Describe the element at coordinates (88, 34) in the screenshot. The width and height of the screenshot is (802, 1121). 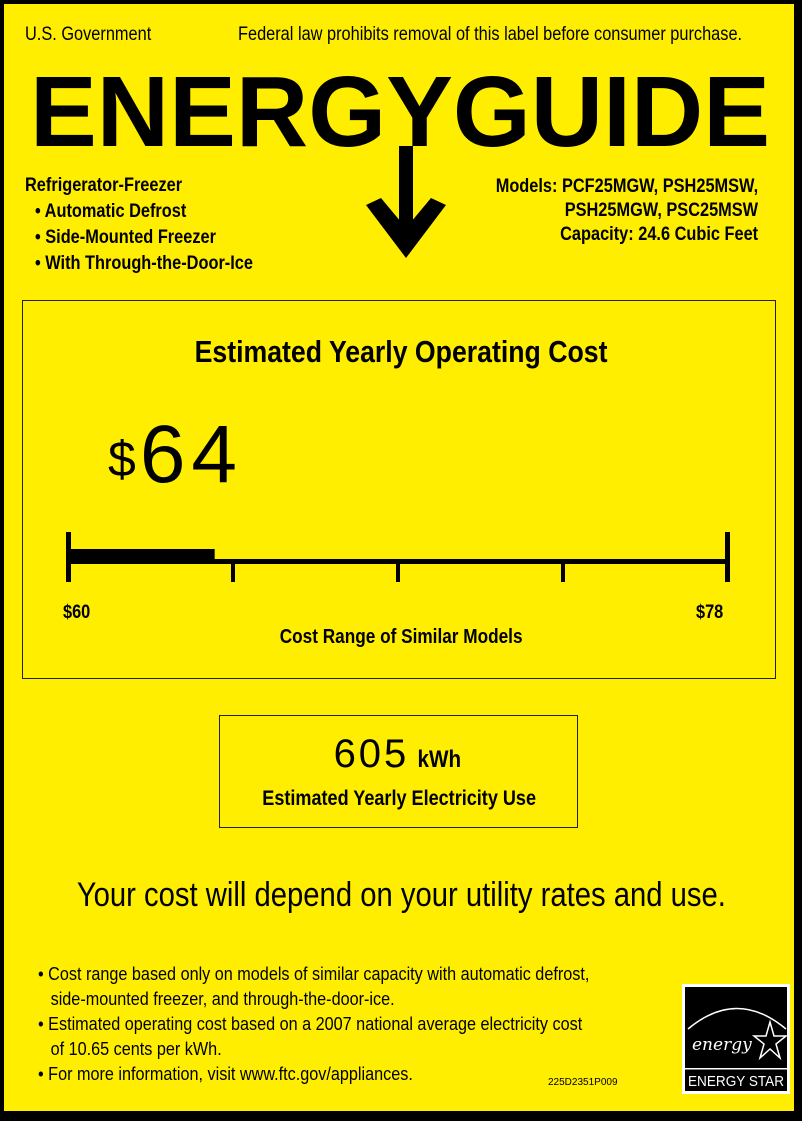
I see `us-government-text: U.S. Government` at that location.